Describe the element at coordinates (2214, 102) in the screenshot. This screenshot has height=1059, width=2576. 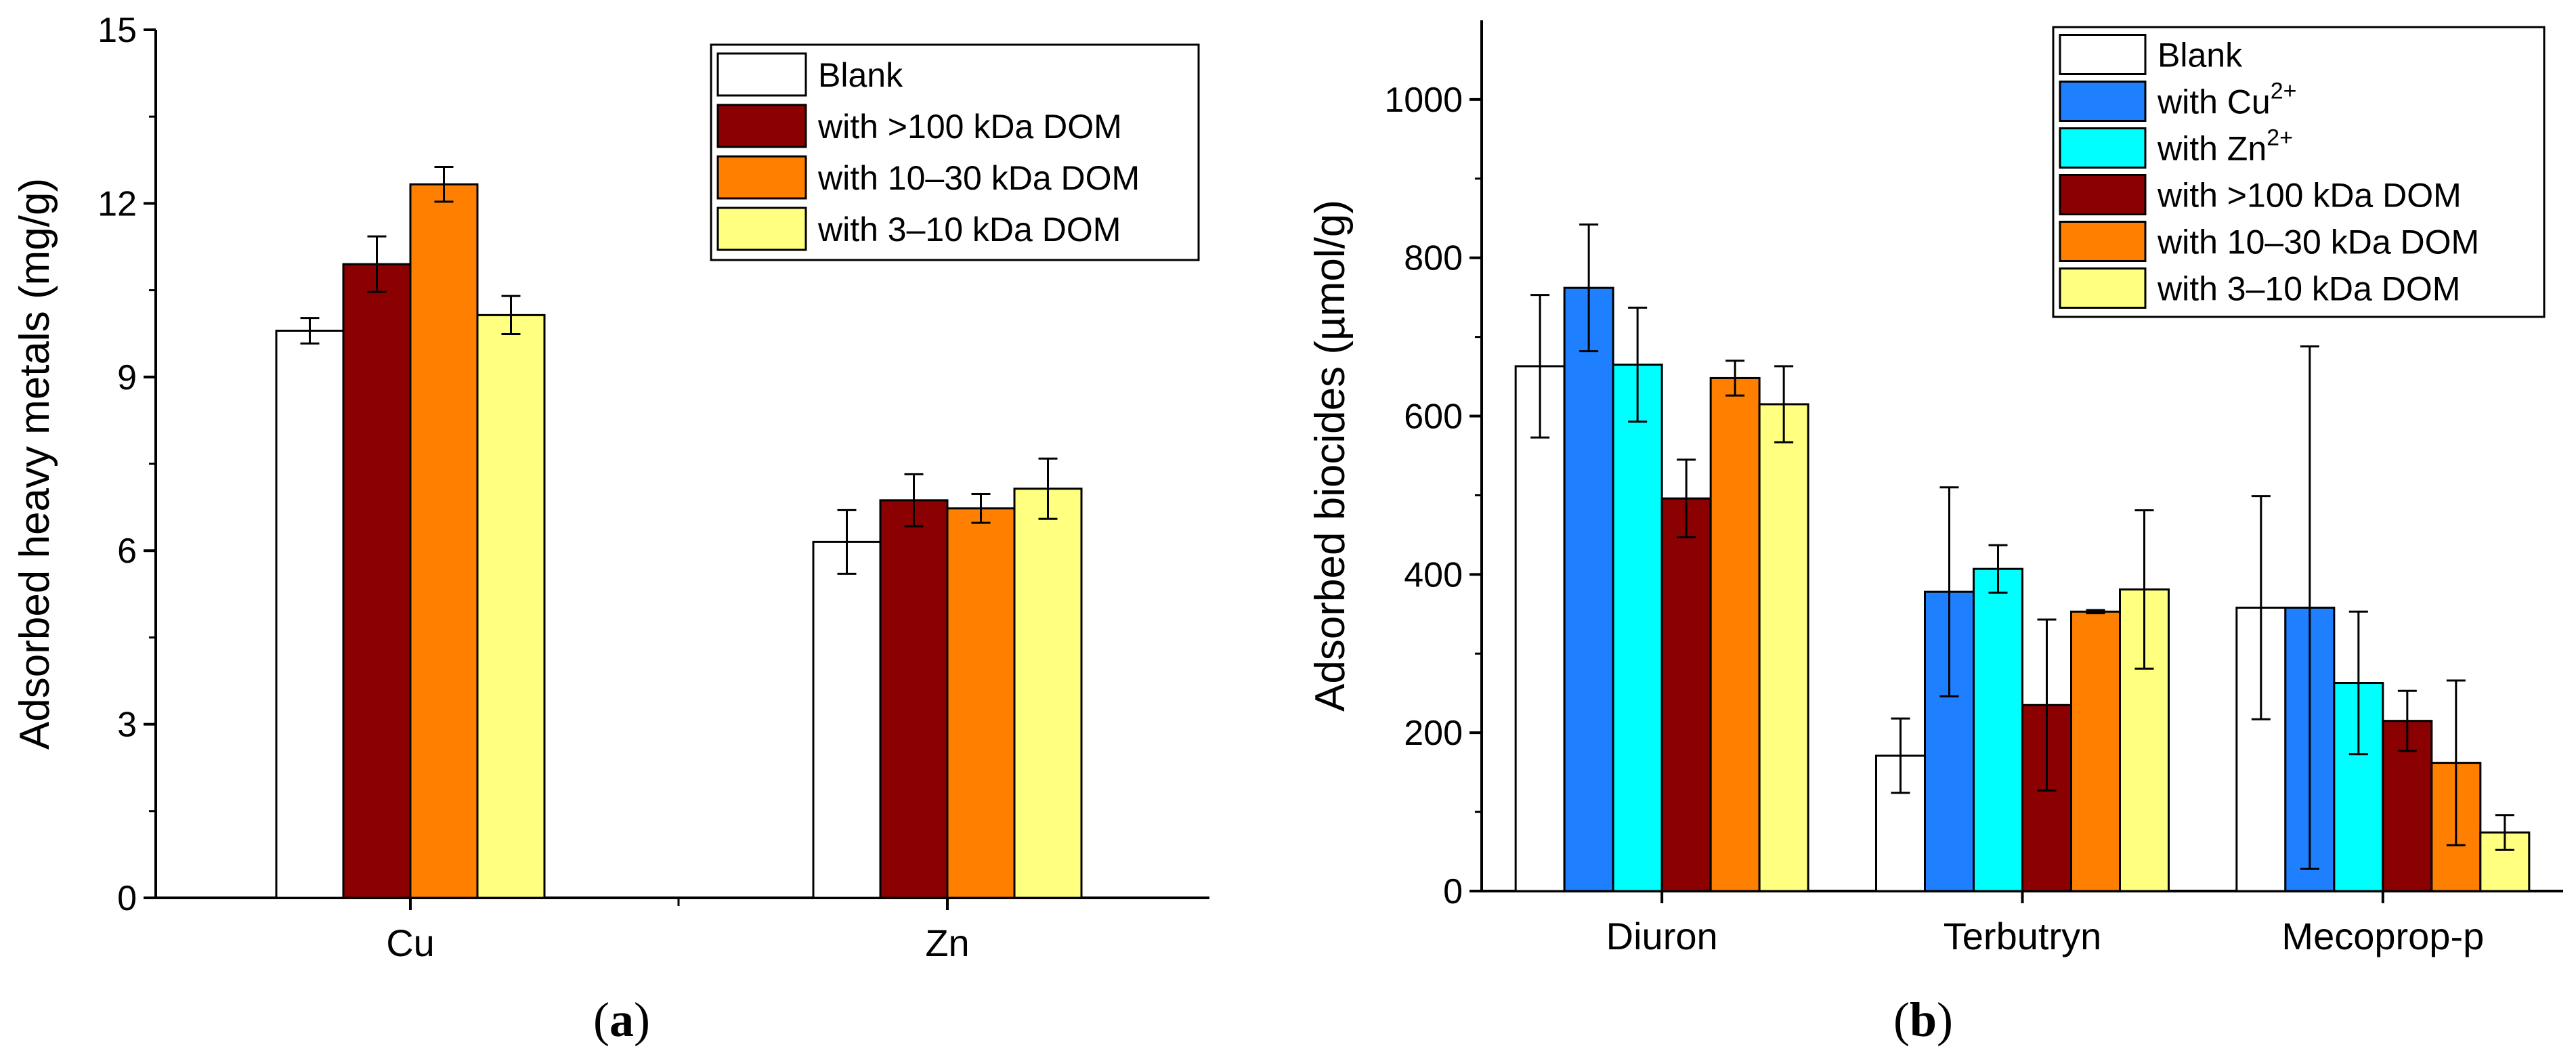
I see `legend-label-text: with Cu` at that location.